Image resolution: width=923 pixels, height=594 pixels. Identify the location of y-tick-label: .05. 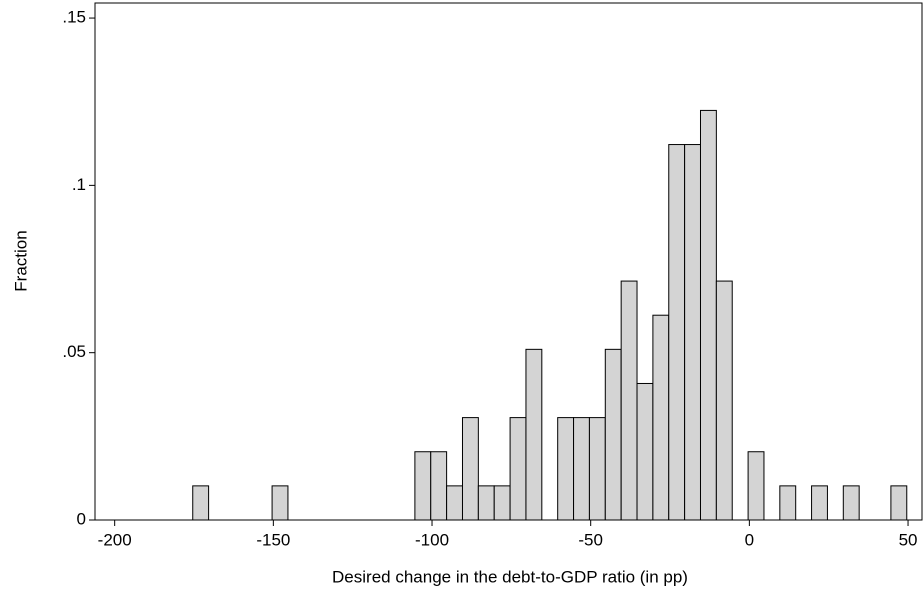
(74, 351).